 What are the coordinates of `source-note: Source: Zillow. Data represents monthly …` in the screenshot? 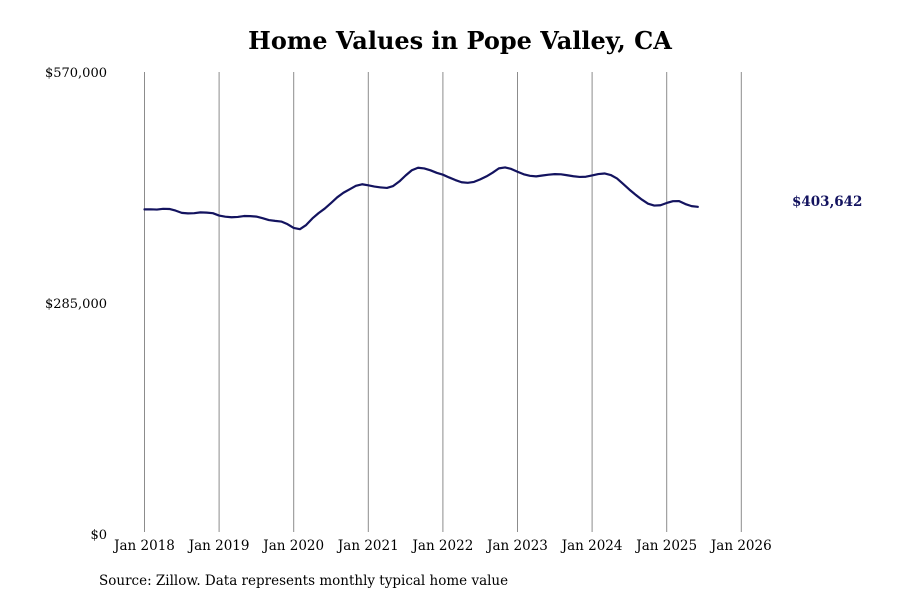 It's located at (304, 581).